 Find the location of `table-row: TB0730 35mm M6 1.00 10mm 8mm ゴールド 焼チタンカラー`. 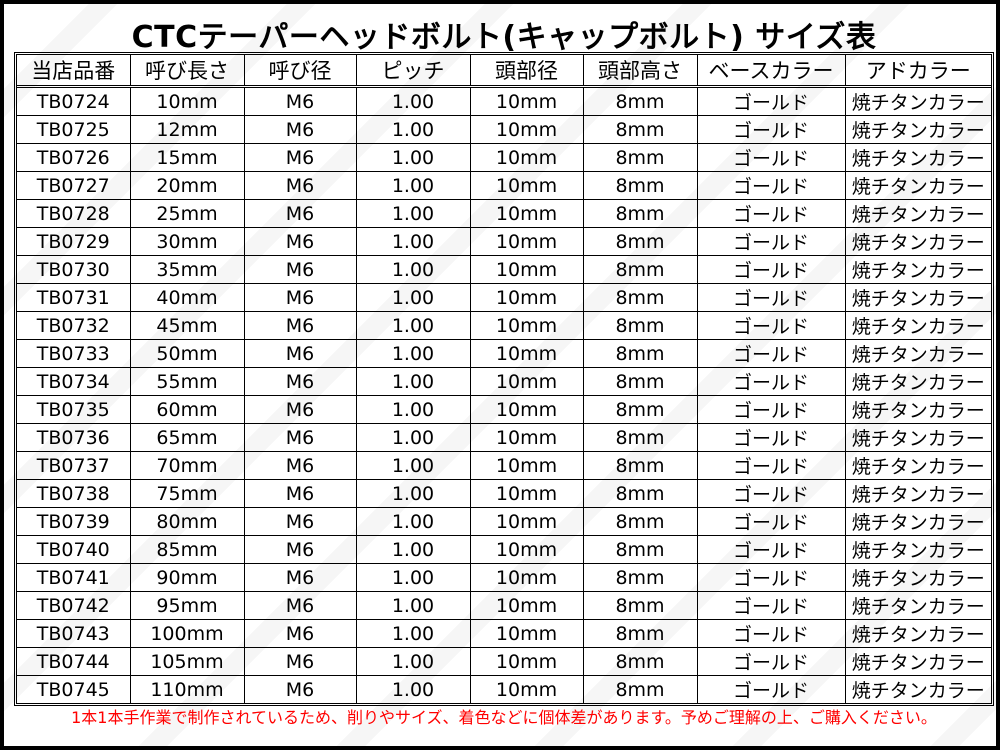

table-row: TB0730 35mm M6 1.00 10mm 8mm ゴールド 焼チタンカラー is located at coordinates (504, 269).